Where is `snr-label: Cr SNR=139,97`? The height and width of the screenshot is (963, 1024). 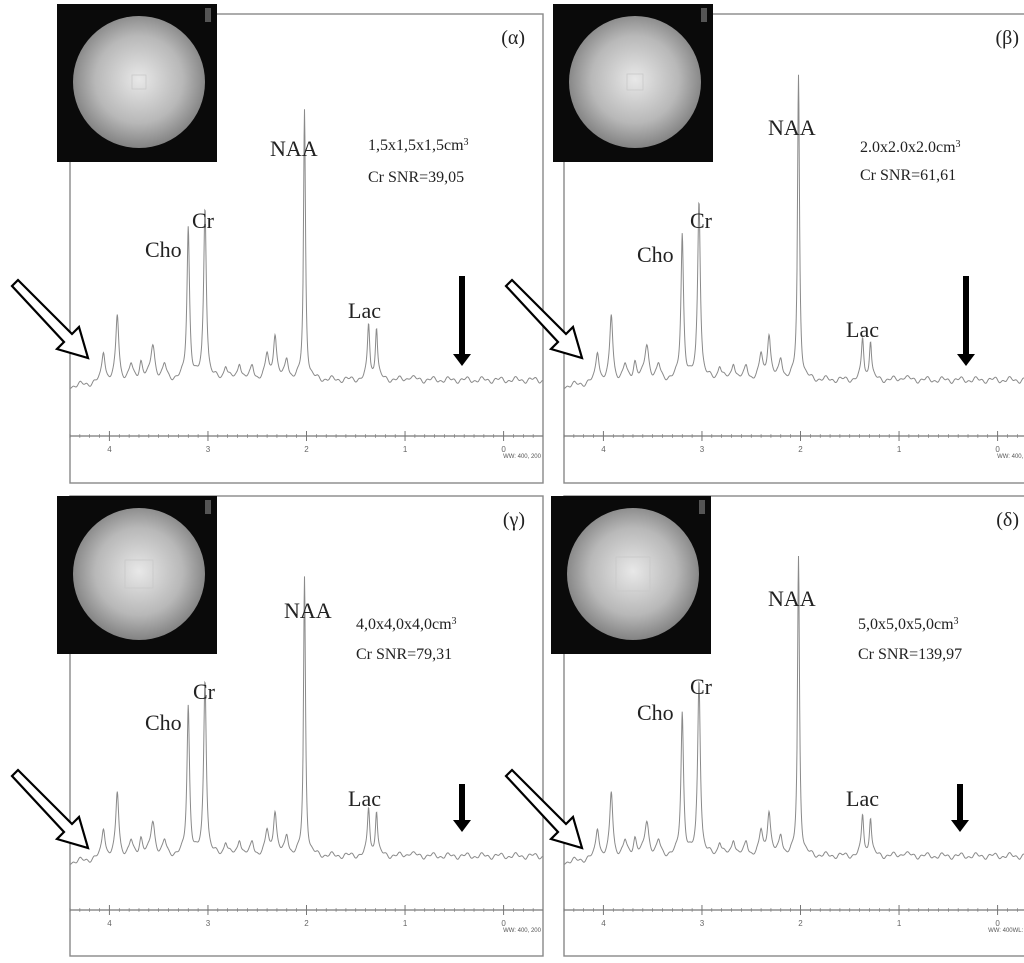
snr-label: Cr SNR=139,97 is located at coordinates (910, 654).